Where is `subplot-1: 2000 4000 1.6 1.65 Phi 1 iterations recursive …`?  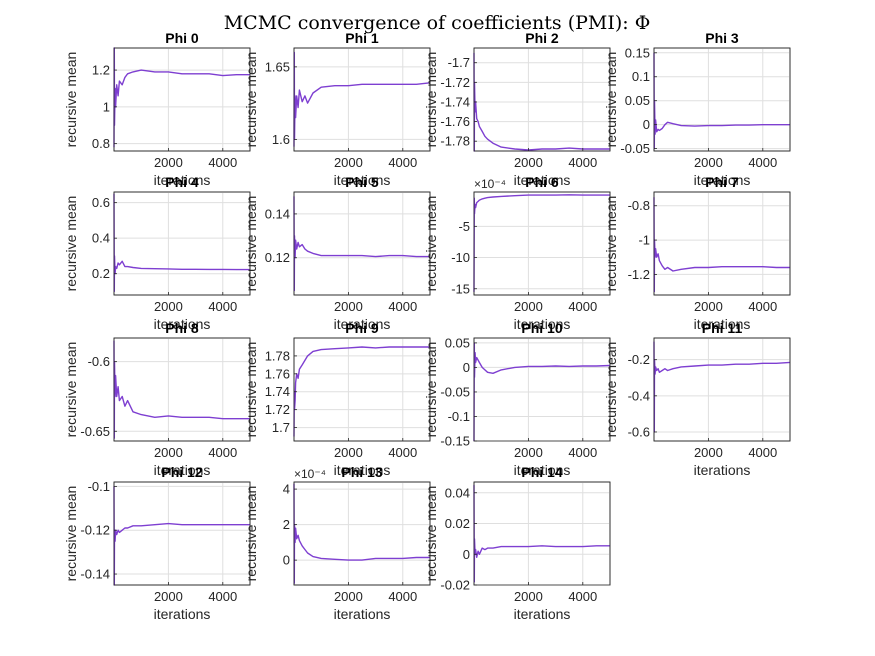 subplot-1: 2000 4000 1.6 1.65 Phi 1 iterations recursive … is located at coordinates (337, 109).